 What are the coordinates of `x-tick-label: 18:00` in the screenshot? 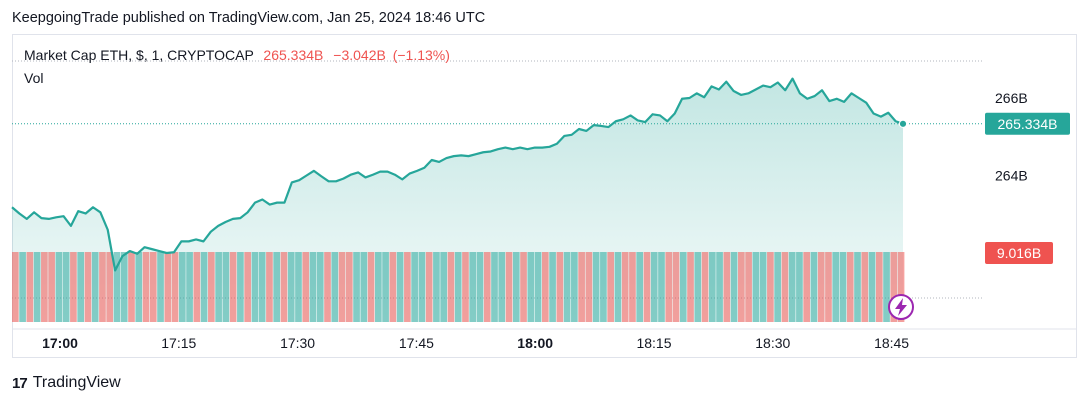 It's located at (535, 343).